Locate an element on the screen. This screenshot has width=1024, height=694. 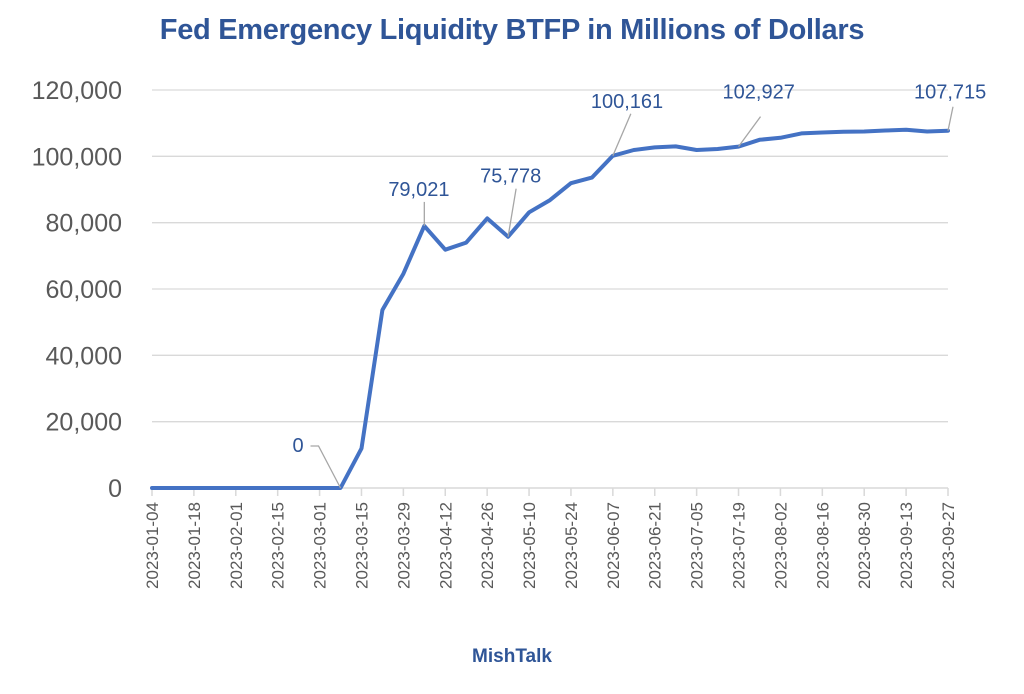
x-tick-label: 2023-04-26 is located at coordinates (487, 545).